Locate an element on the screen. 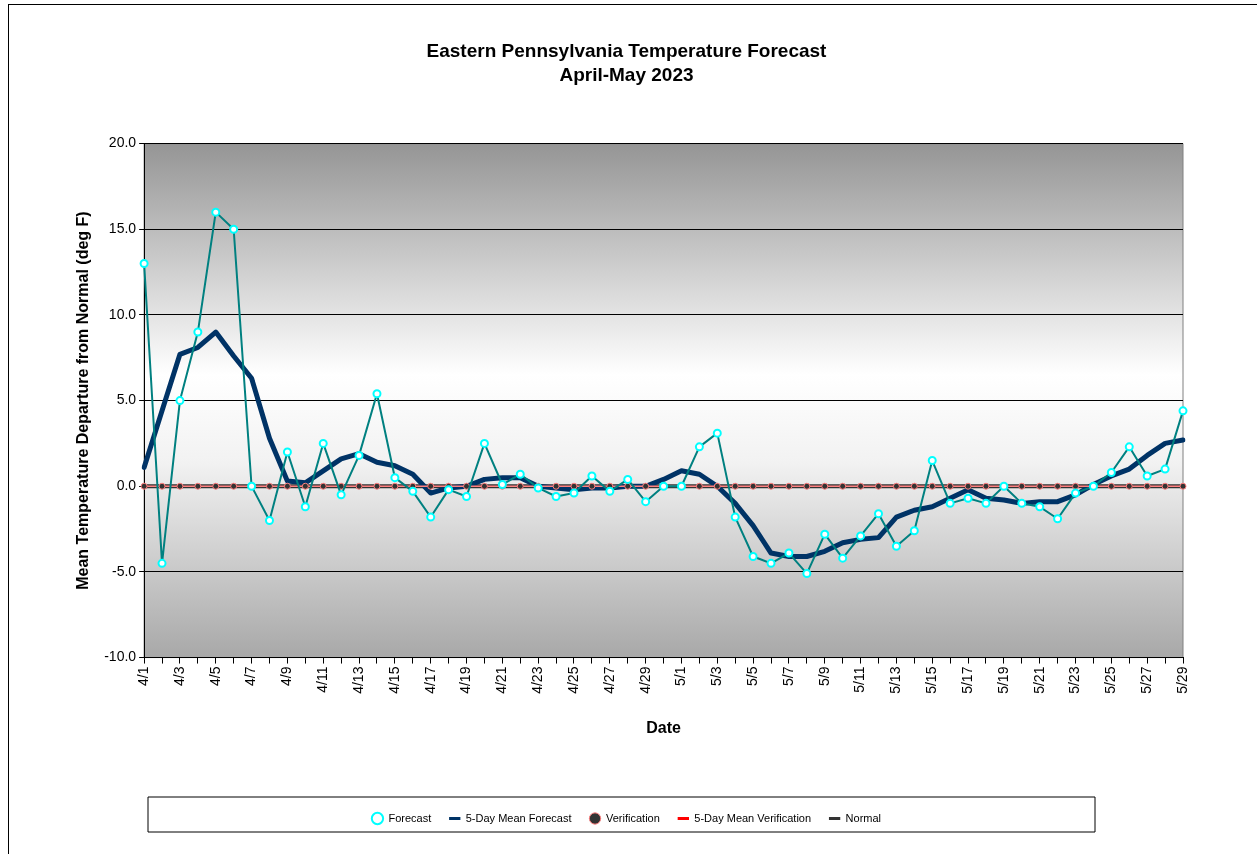  x-tick-label: 4/19 is located at coordinates (465, 680).